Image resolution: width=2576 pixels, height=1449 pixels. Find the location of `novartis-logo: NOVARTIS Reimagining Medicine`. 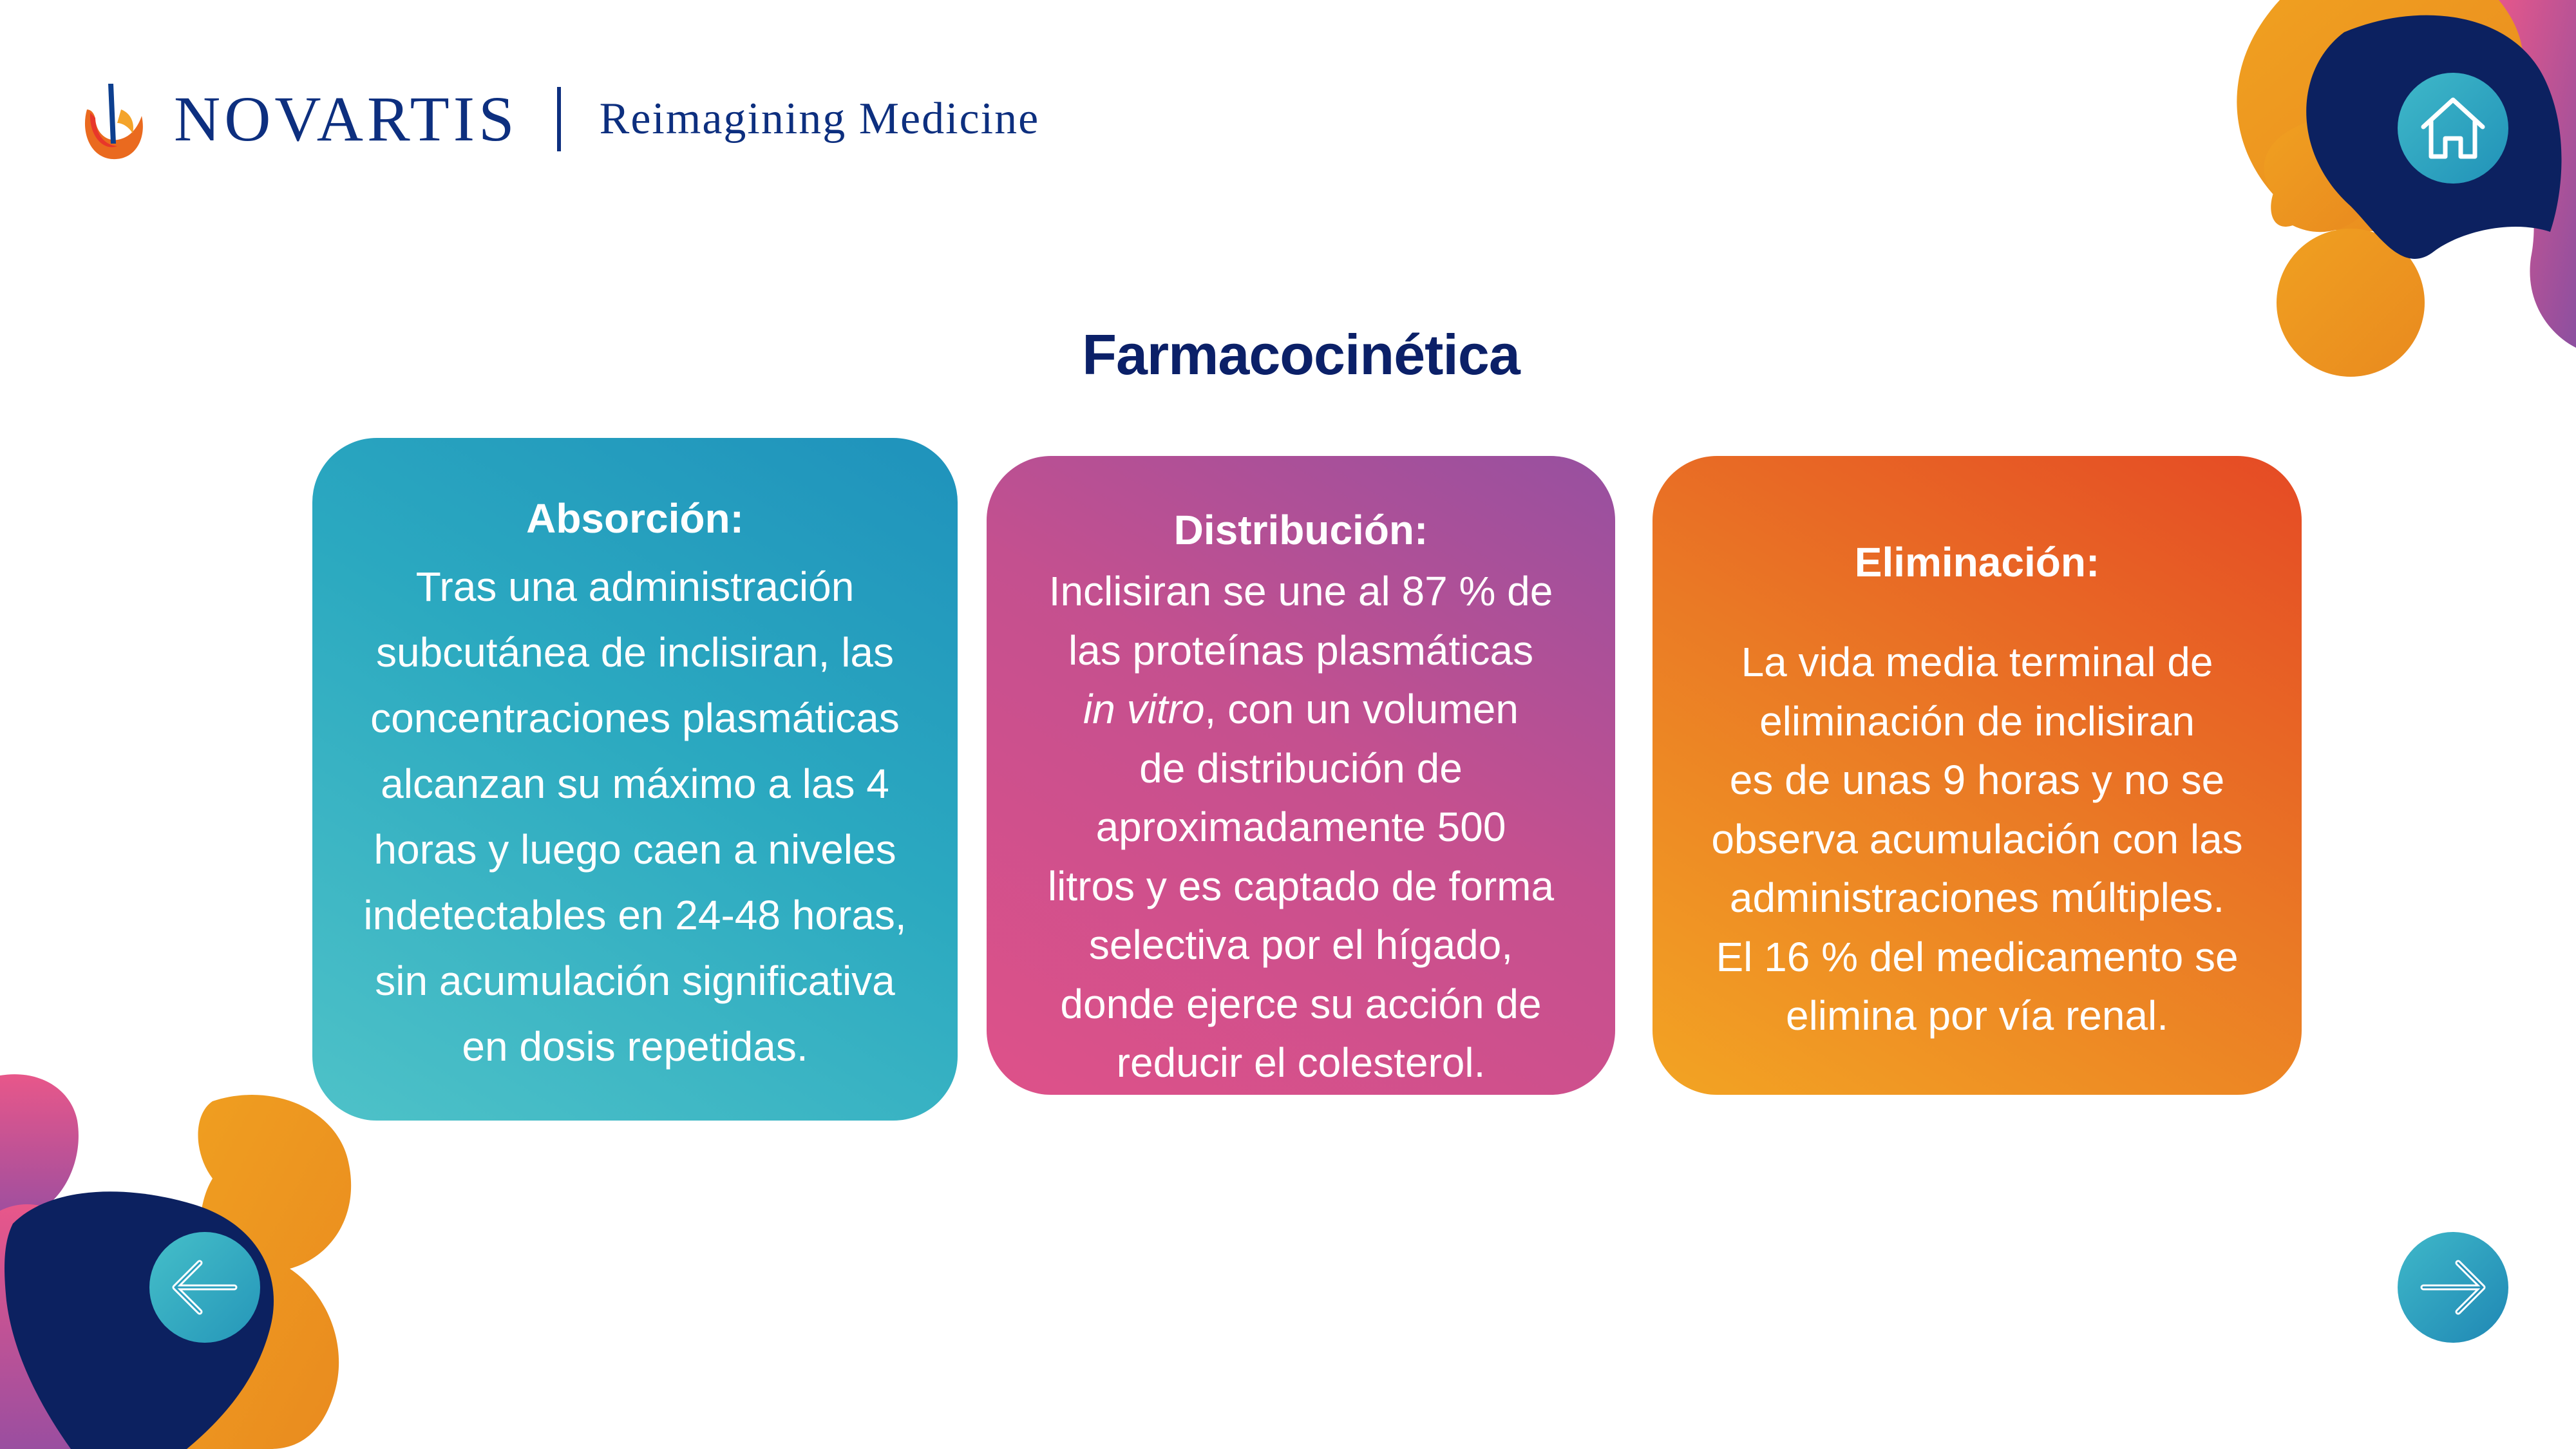

novartis-logo: NOVARTIS Reimagining Medicine is located at coordinates (558, 119).